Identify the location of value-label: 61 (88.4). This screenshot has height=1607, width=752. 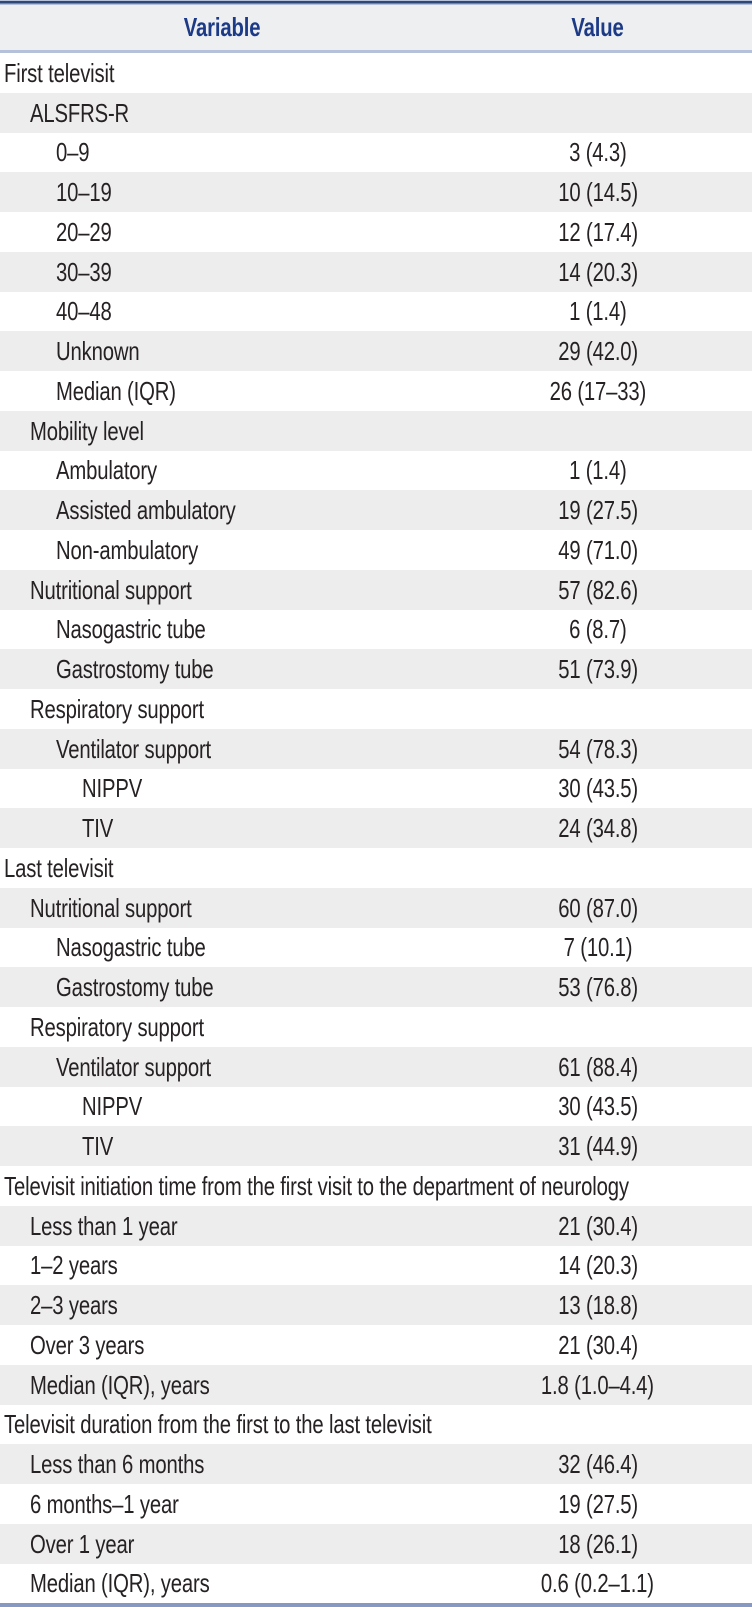
(597, 1066).